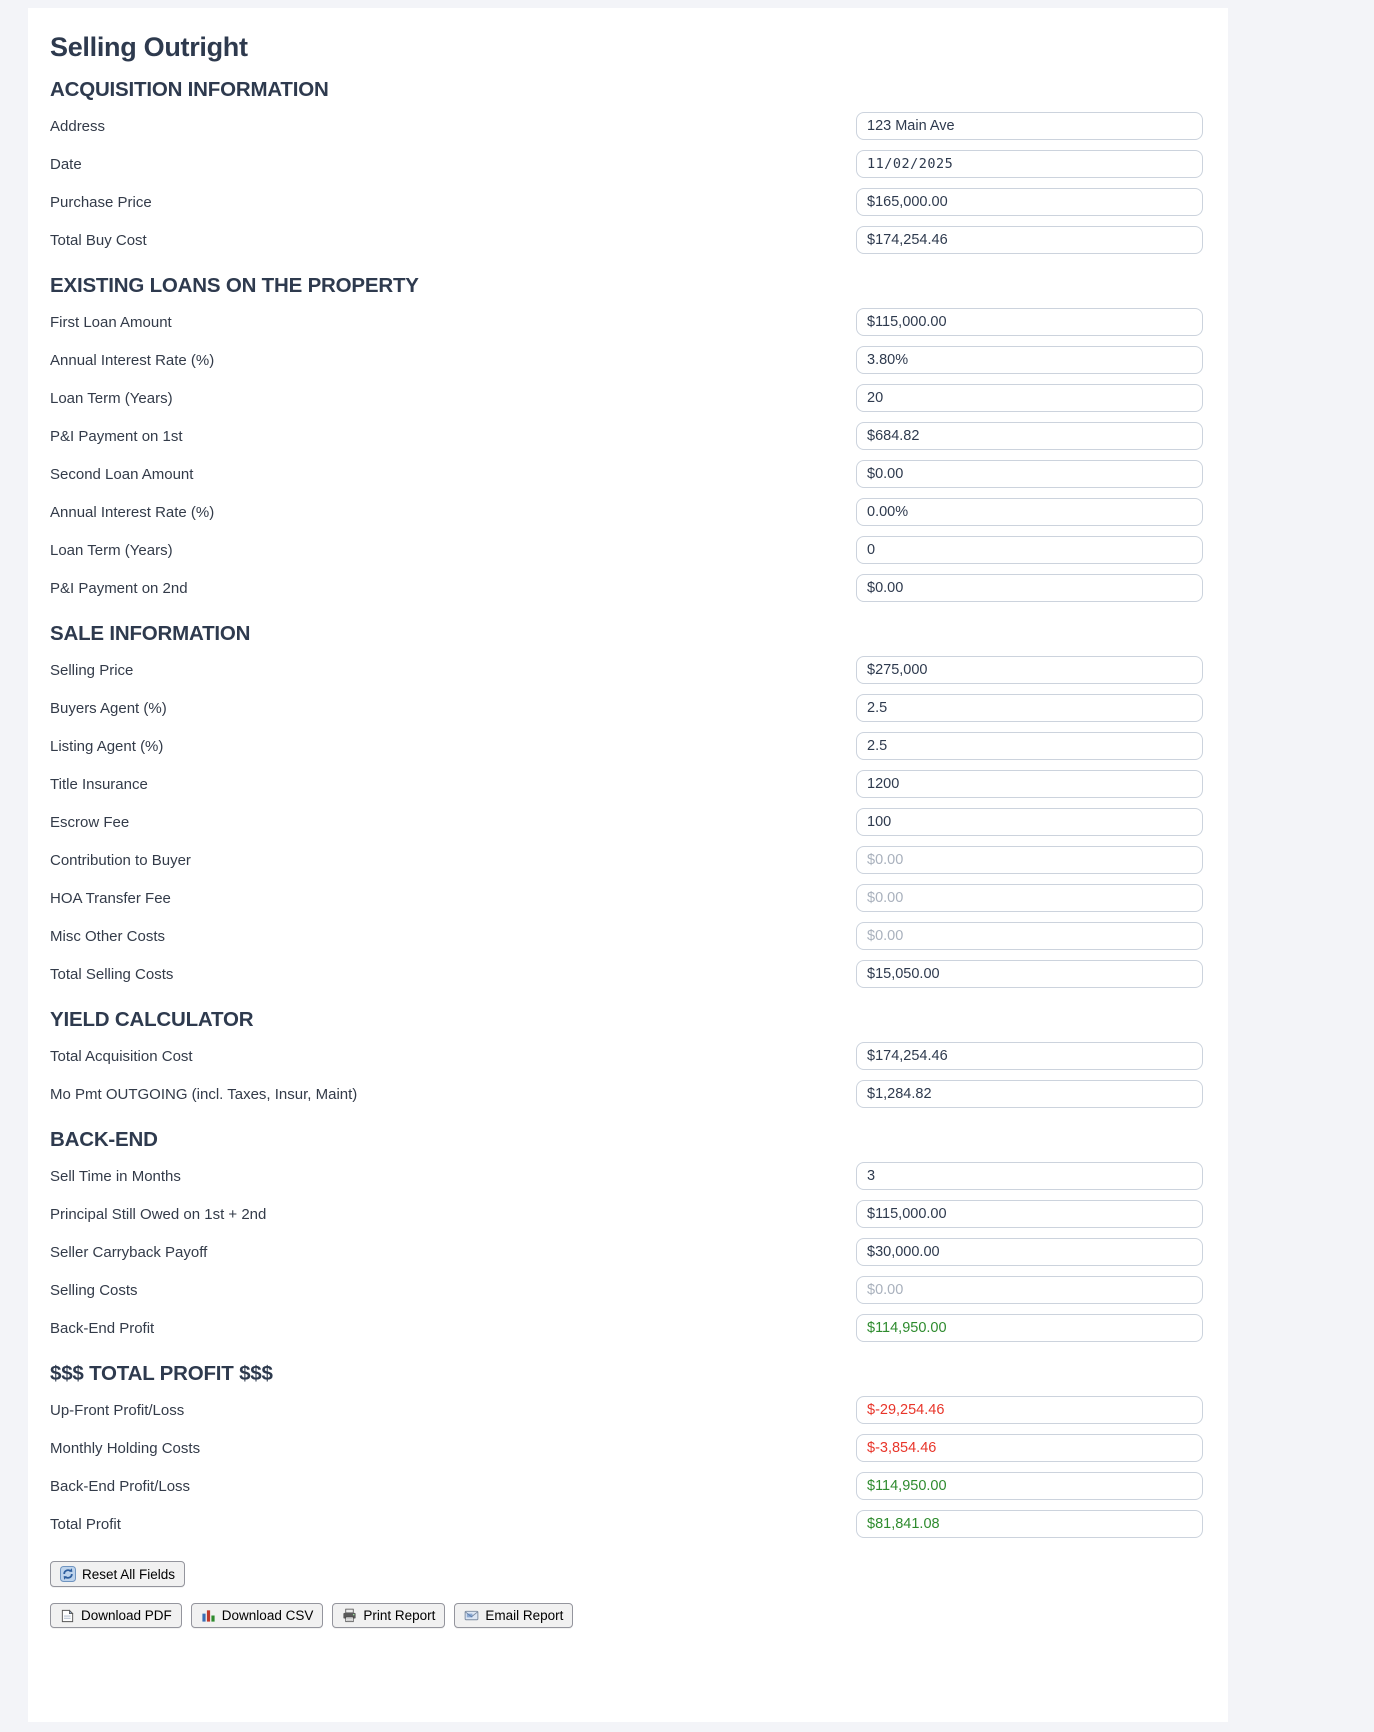 The width and height of the screenshot is (1374, 1732). What do you see at coordinates (1029, 126) in the screenshot?
I see `input-address` at bounding box center [1029, 126].